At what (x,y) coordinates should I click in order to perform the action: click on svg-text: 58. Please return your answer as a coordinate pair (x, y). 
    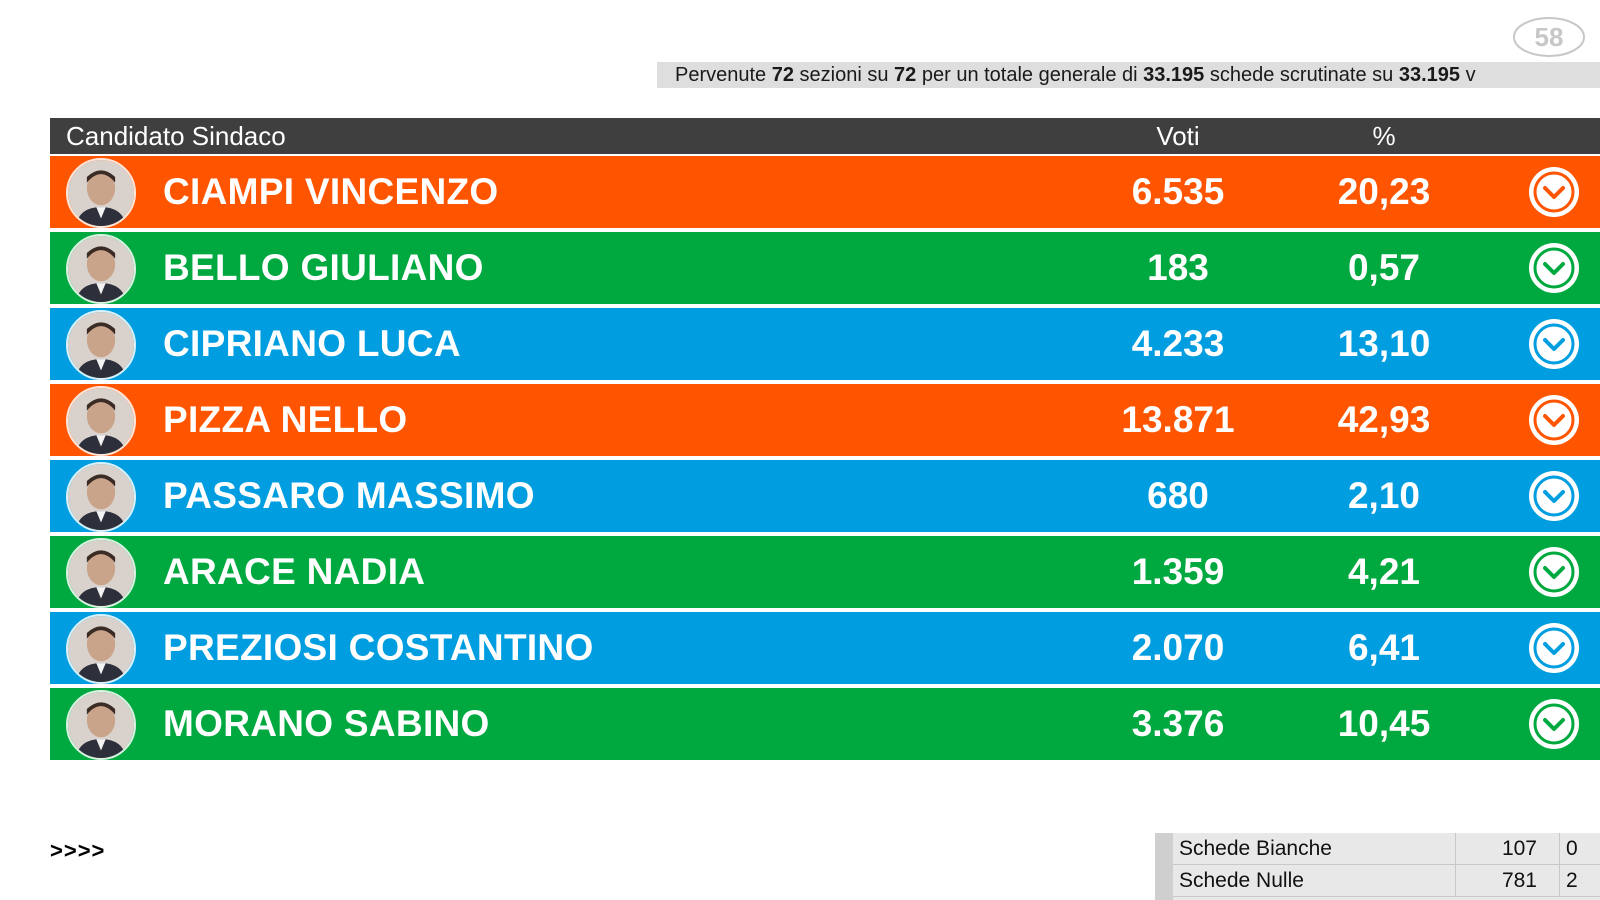
    Looking at the image, I should click on (1549, 37).